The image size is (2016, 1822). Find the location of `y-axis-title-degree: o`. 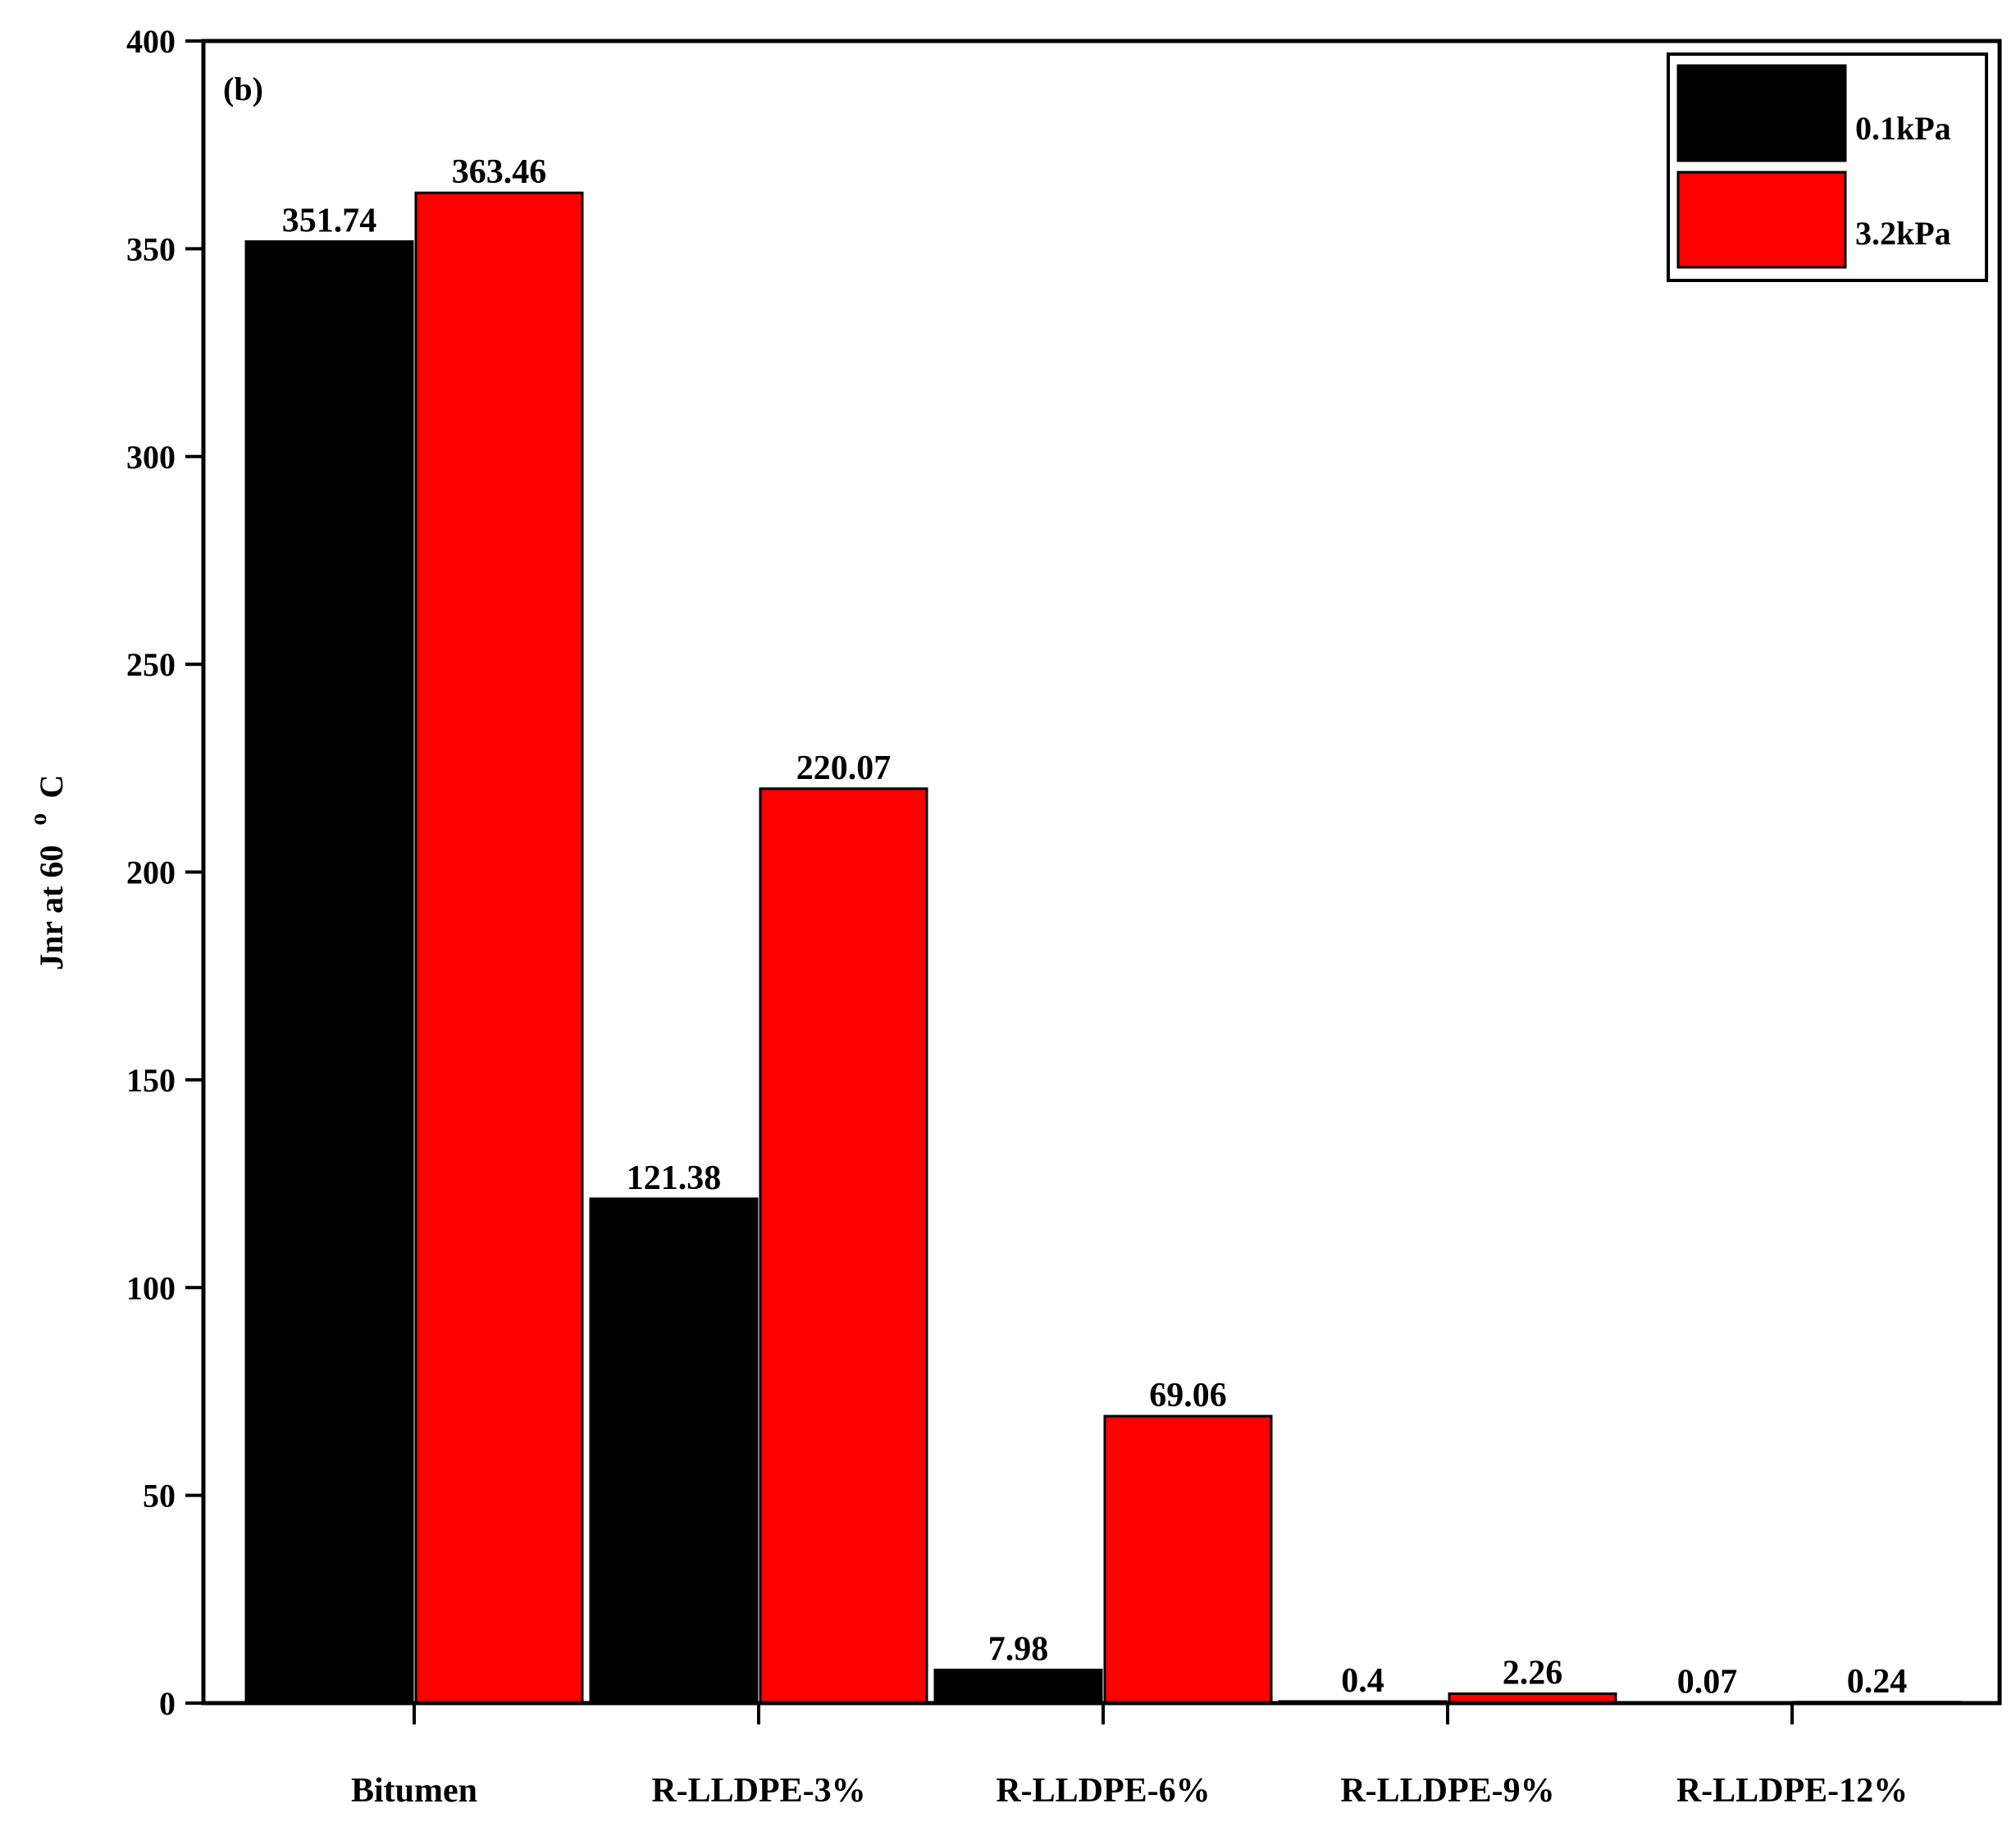

y-axis-title-degree: o is located at coordinates (39, 819).